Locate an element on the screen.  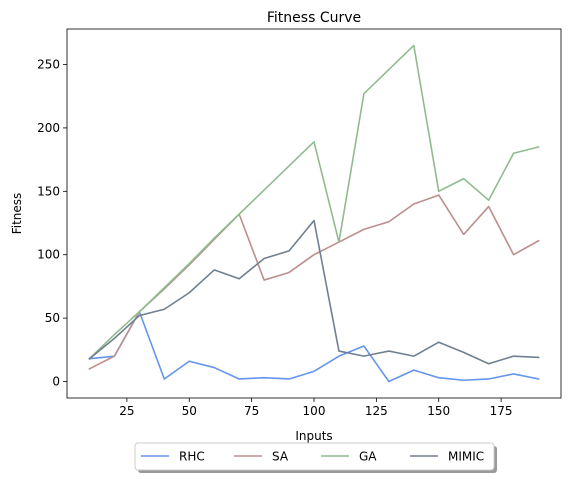
x-tick-label: 100 is located at coordinates (314, 411).